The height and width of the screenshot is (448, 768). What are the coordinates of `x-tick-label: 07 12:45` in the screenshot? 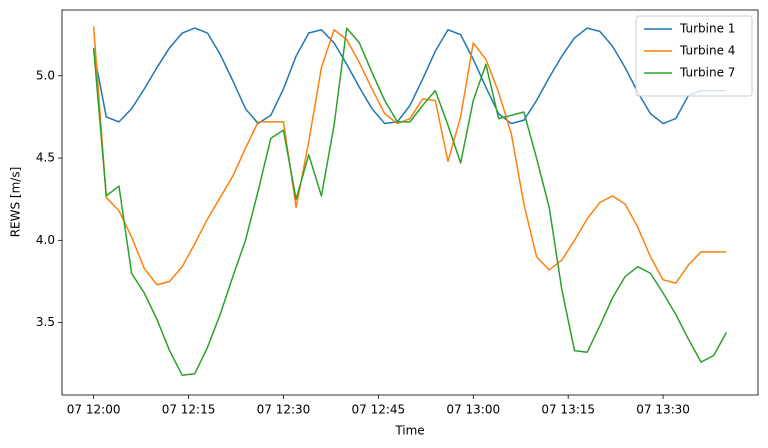 It's located at (379, 410).